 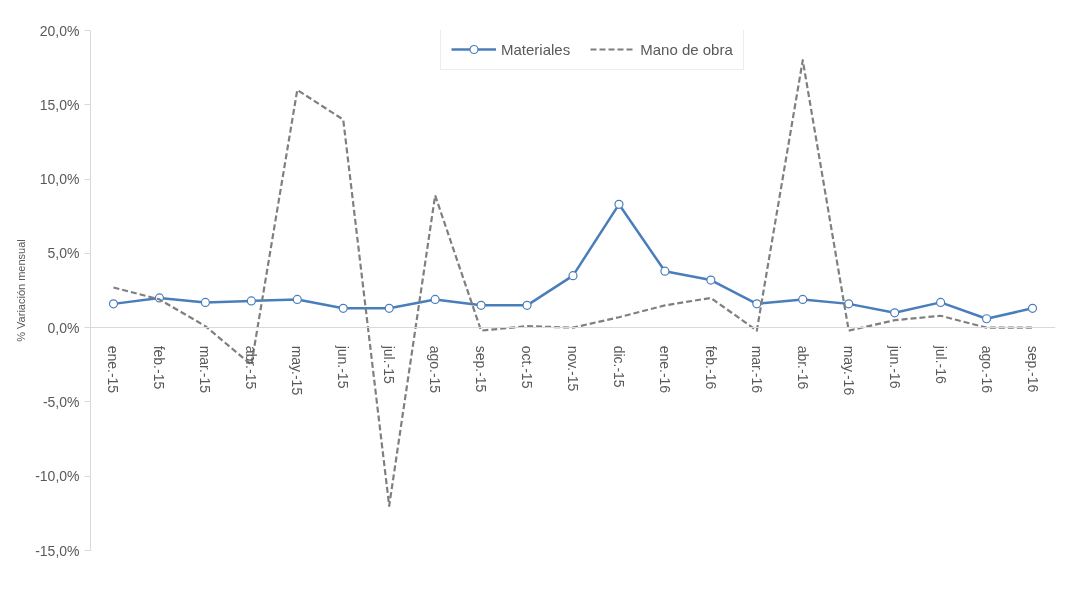 I want to click on x-tick-label: may.-15, so click(x=297, y=370).